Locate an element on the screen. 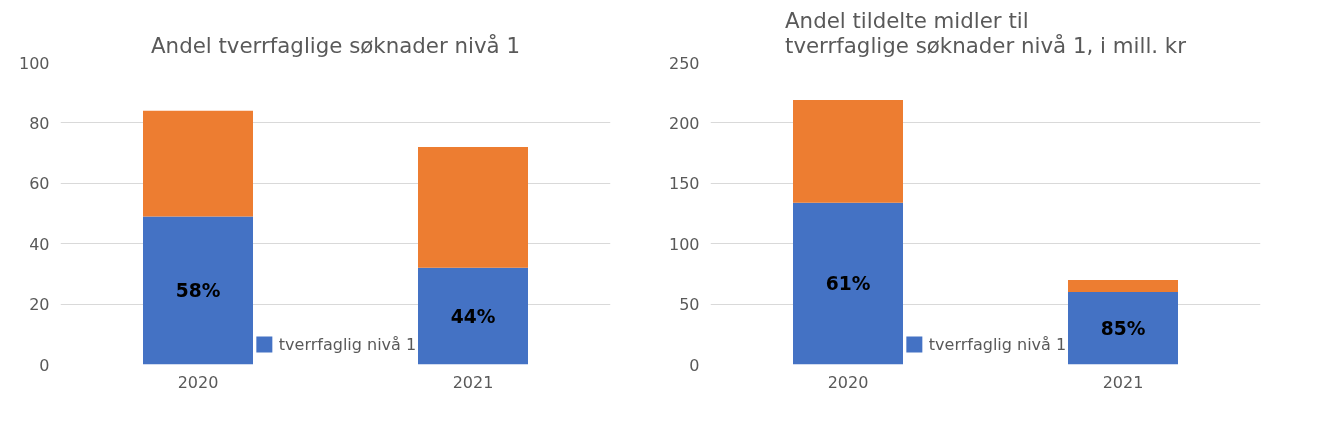  annotation: 44% is located at coordinates (473, 316).